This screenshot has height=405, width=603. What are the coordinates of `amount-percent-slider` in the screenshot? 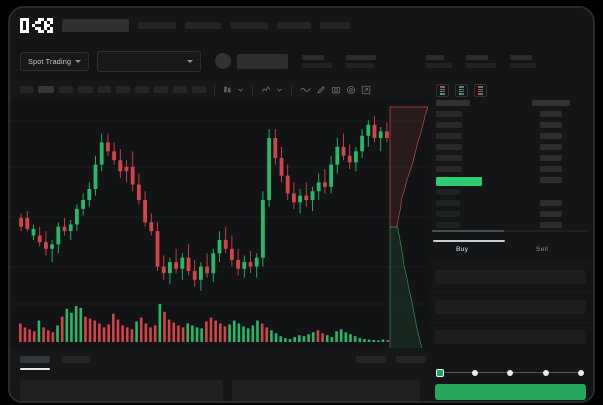 It's located at (510, 372).